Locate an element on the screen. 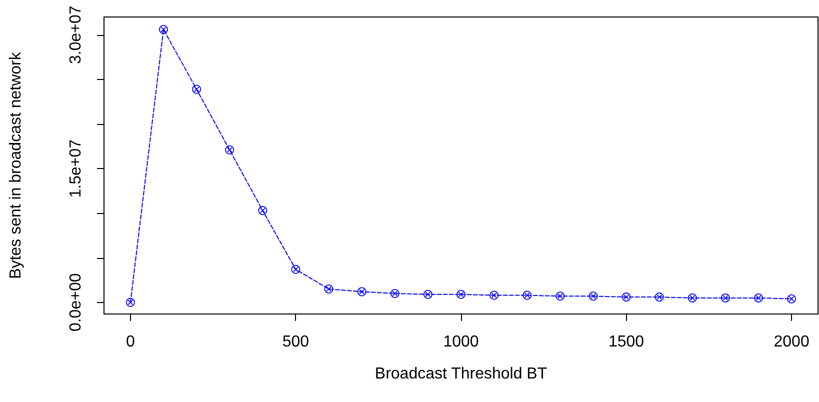 The height and width of the screenshot is (402, 819). y-tick-label: 1.5e+07 is located at coordinates (76, 168).